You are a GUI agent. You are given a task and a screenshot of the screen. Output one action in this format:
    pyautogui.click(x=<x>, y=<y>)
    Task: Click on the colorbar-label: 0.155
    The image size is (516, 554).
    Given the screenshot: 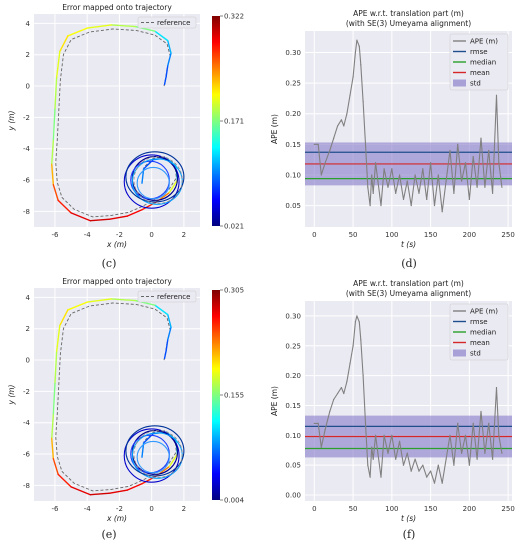 What is the action you would take?
    pyautogui.click(x=234, y=396)
    